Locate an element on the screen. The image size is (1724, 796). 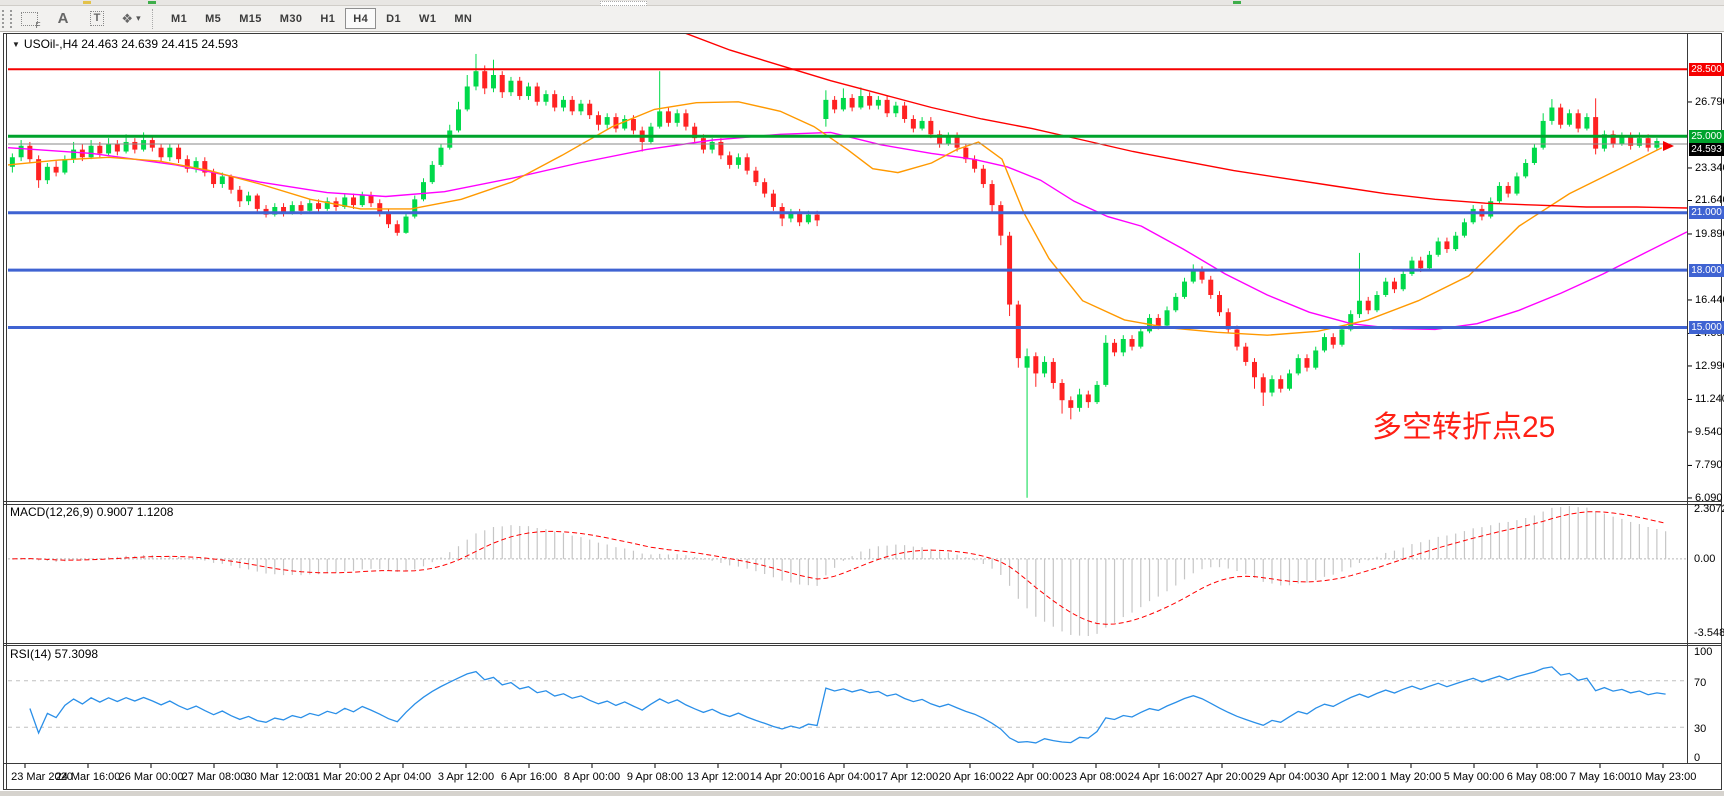
time-axis-label: 6 Apr 16:00 is located at coordinates (529, 777).